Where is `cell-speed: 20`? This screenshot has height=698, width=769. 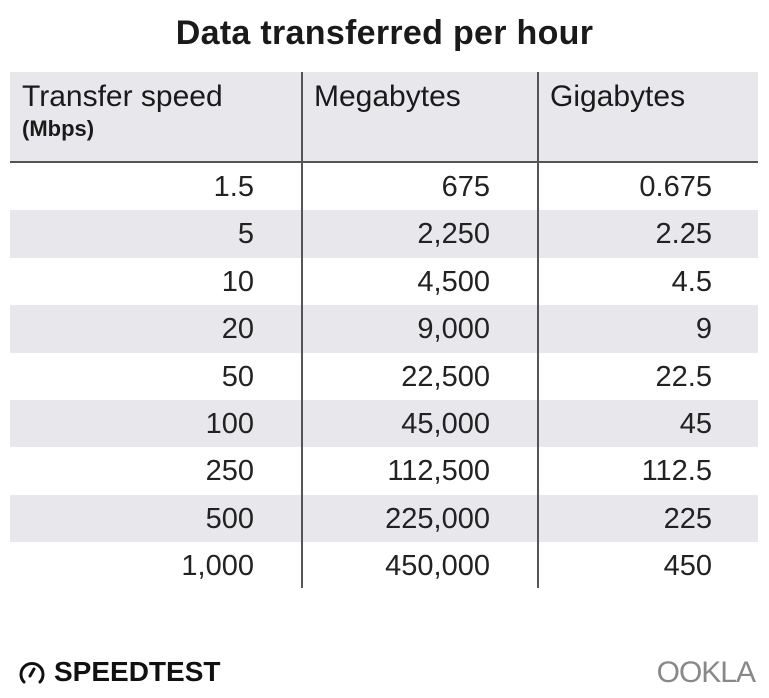 cell-speed: 20 is located at coordinates (237, 329).